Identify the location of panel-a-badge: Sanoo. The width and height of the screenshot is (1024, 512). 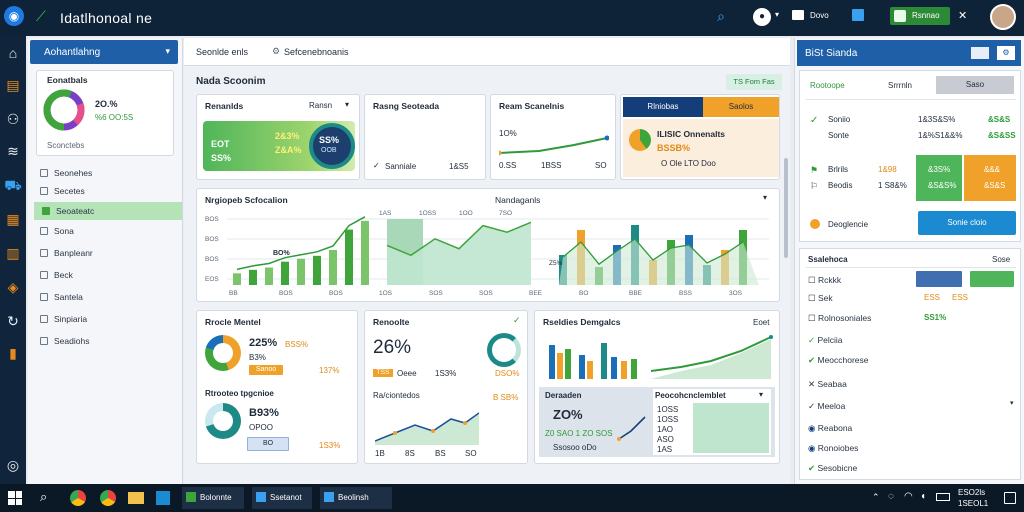
(266, 370).